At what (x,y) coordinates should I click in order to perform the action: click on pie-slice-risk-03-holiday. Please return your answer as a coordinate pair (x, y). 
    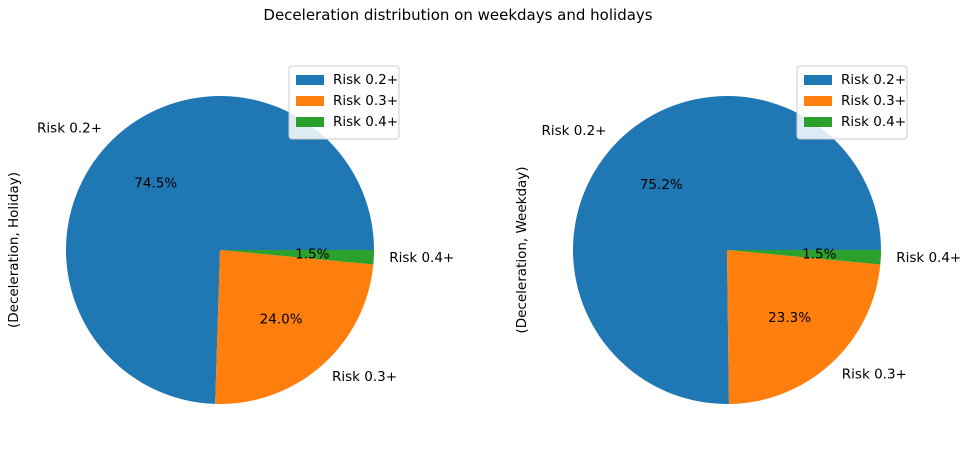
    Looking at the image, I should click on (294, 327).